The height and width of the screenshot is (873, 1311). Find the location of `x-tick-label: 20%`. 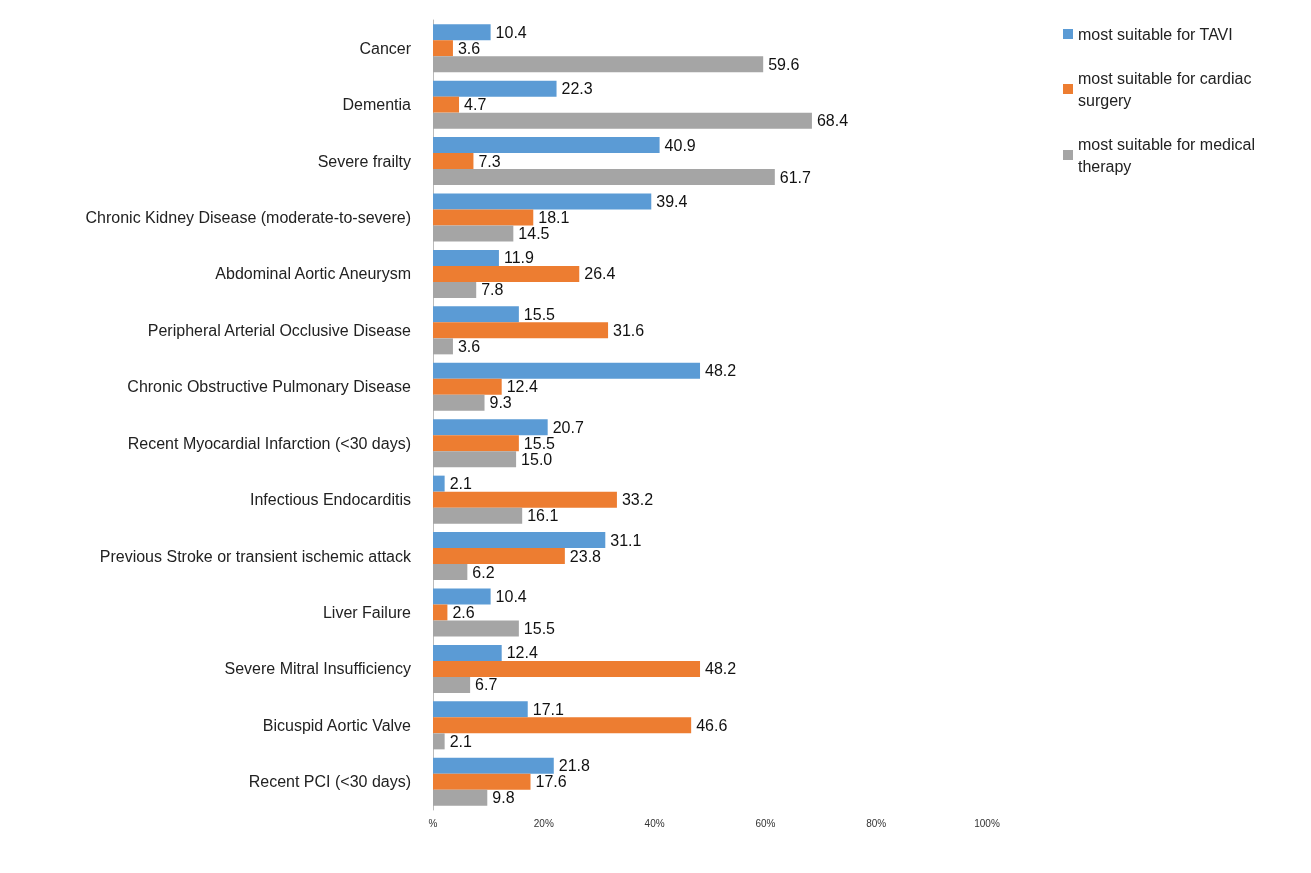

x-tick-label: 20% is located at coordinates (543, 823).